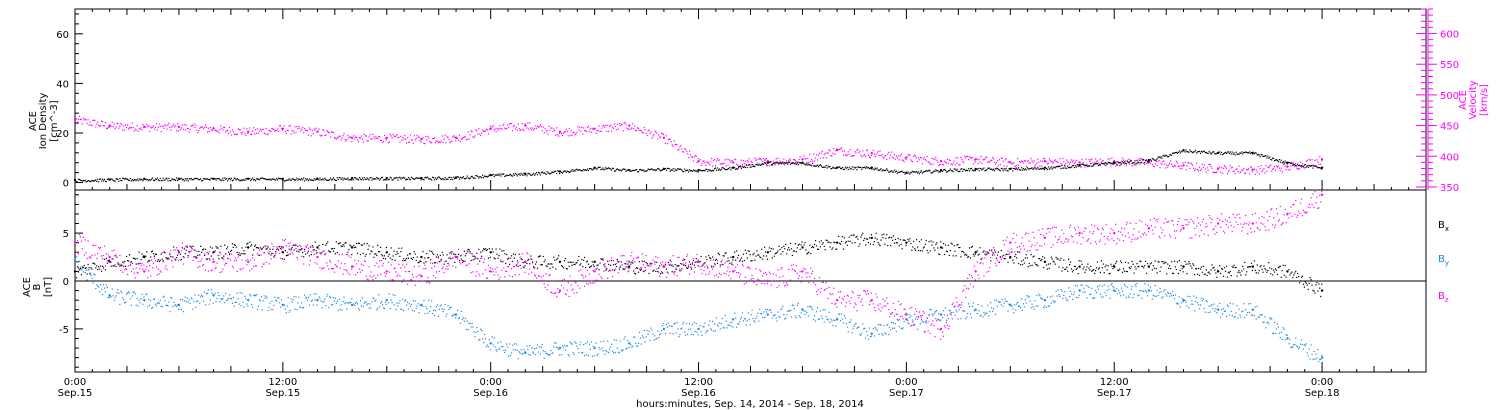 The width and height of the screenshot is (1500, 410). Describe the element at coordinates (1441, 296) in the screenshot. I see `legend-bz-label: B` at that location.